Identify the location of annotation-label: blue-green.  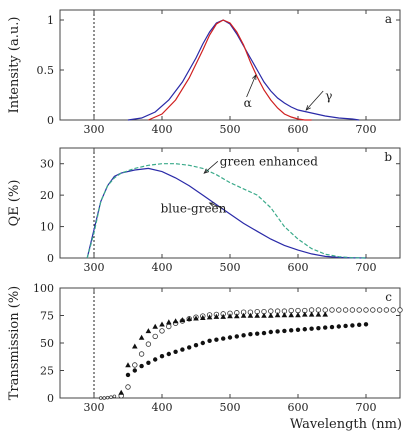
(194, 208).